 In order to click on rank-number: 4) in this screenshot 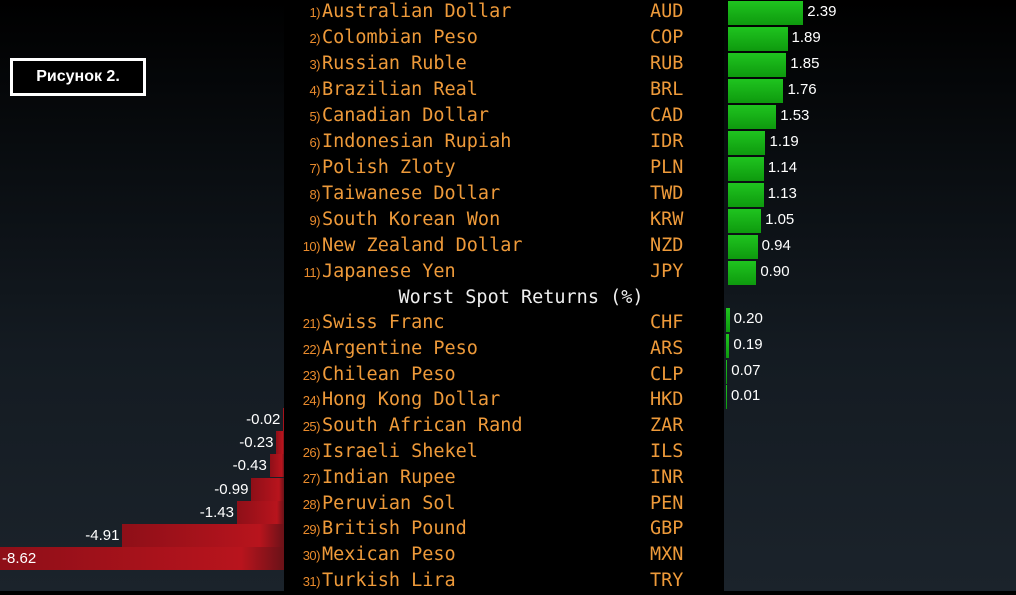, I will do `click(314, 90)`.